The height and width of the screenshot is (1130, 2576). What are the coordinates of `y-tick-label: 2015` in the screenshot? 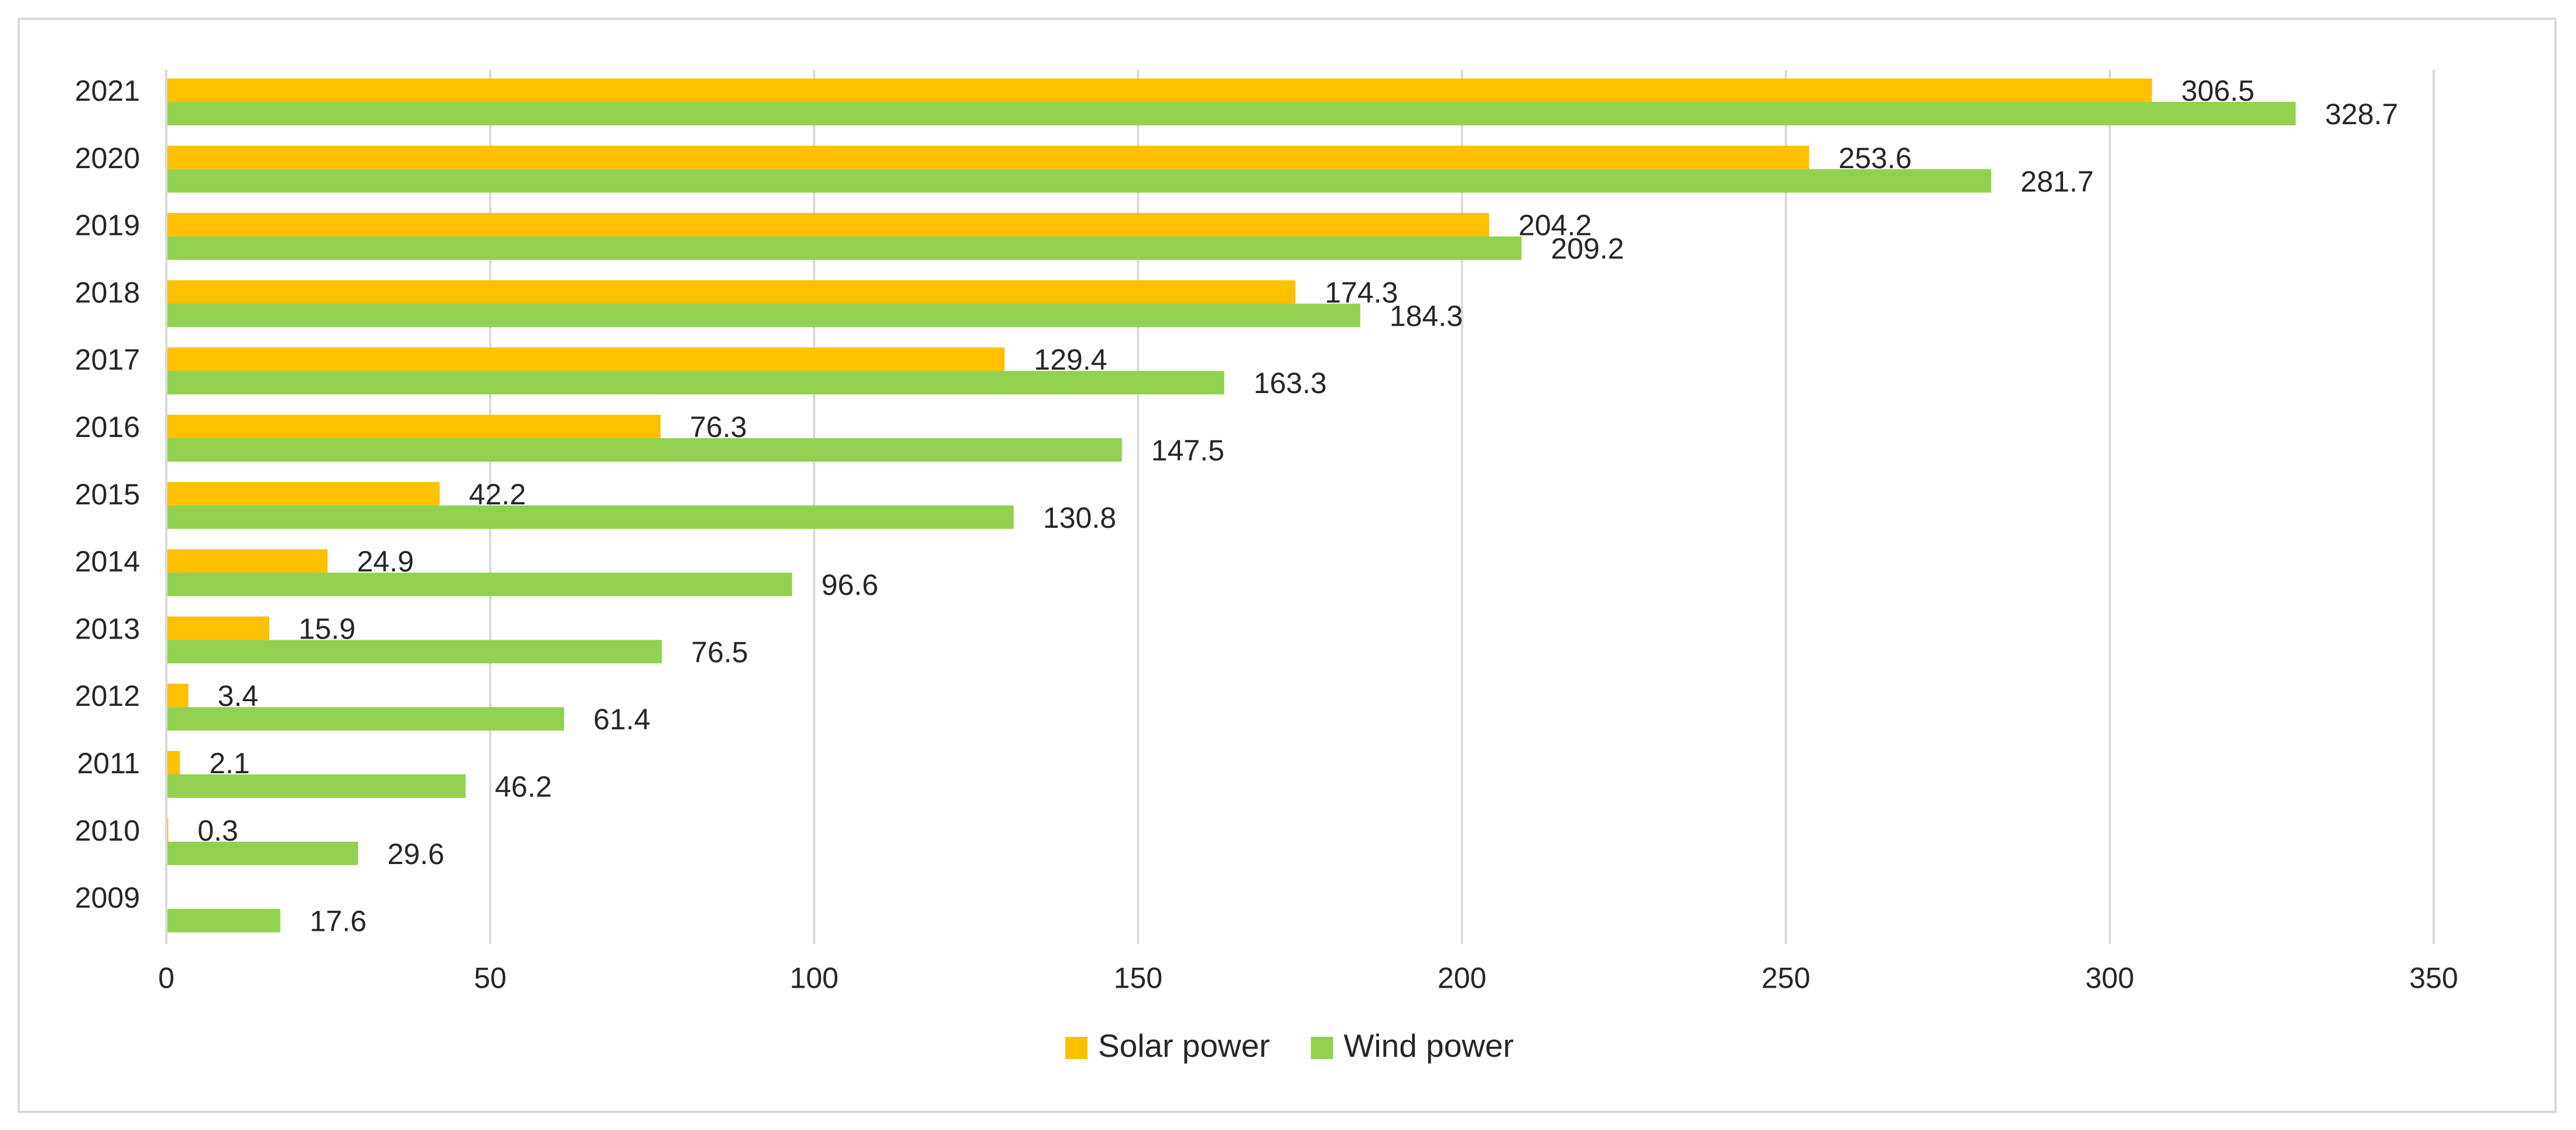 It's located at (107, 494).